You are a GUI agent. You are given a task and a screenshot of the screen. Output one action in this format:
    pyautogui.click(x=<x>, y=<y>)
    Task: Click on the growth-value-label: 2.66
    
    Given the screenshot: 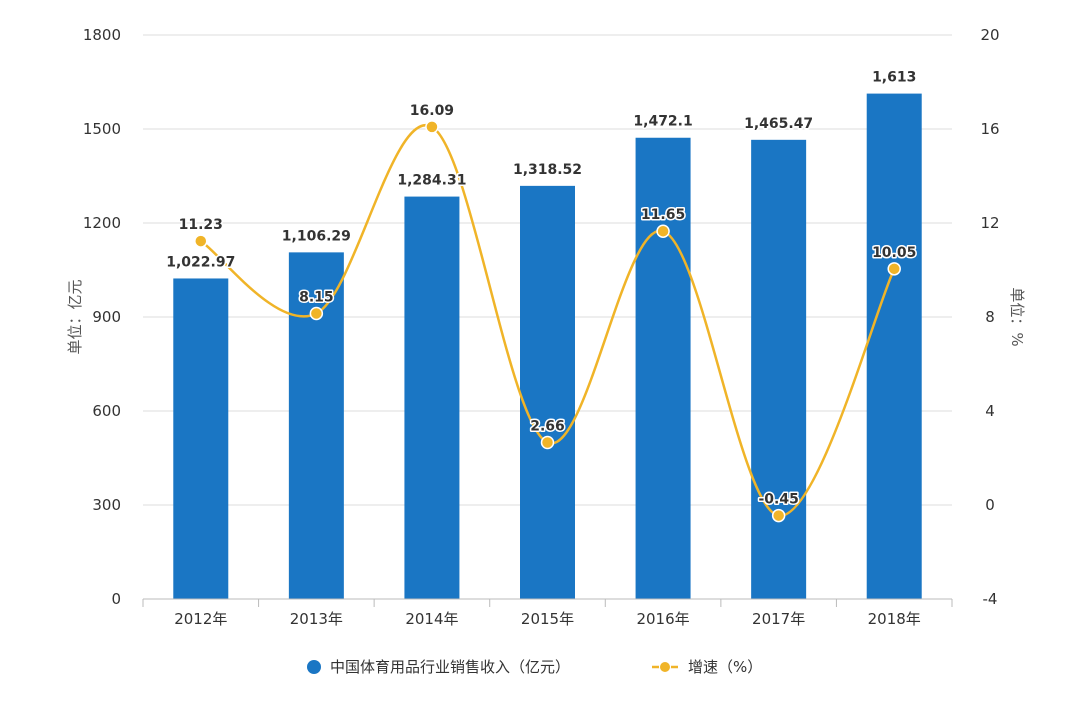 What is the action you would take?
    pyautogui.click(x=547, y=426)
    